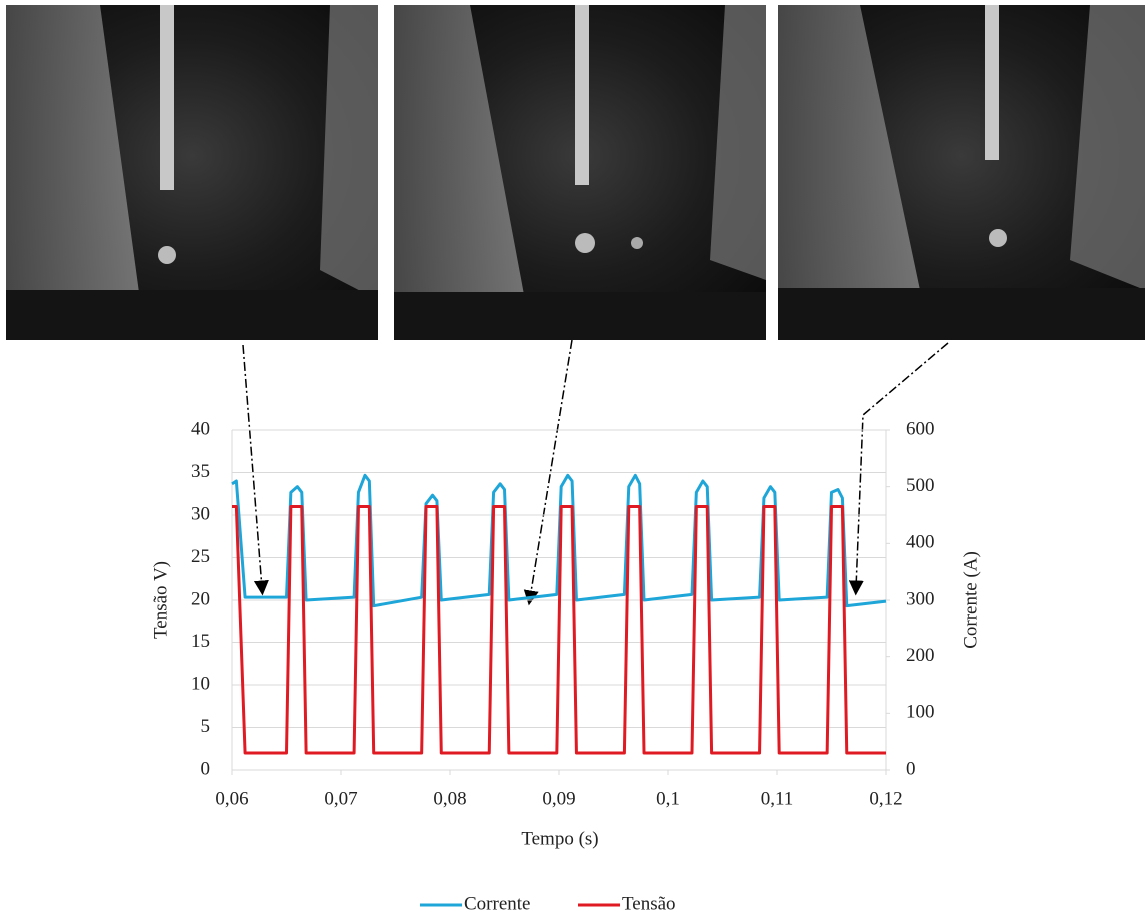 This screenshot has width=1145, height=922. What do you see at coordinates (160, 600) in the screenshot?
I see `y-axis-title: Tensão V)` at bounding box center [160, 600].